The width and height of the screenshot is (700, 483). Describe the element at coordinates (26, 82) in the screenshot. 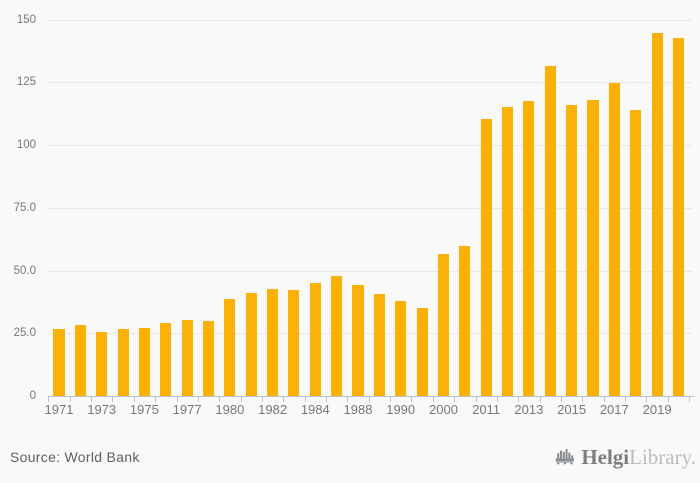

I see `y-axis-tick-label: 125` at that location.